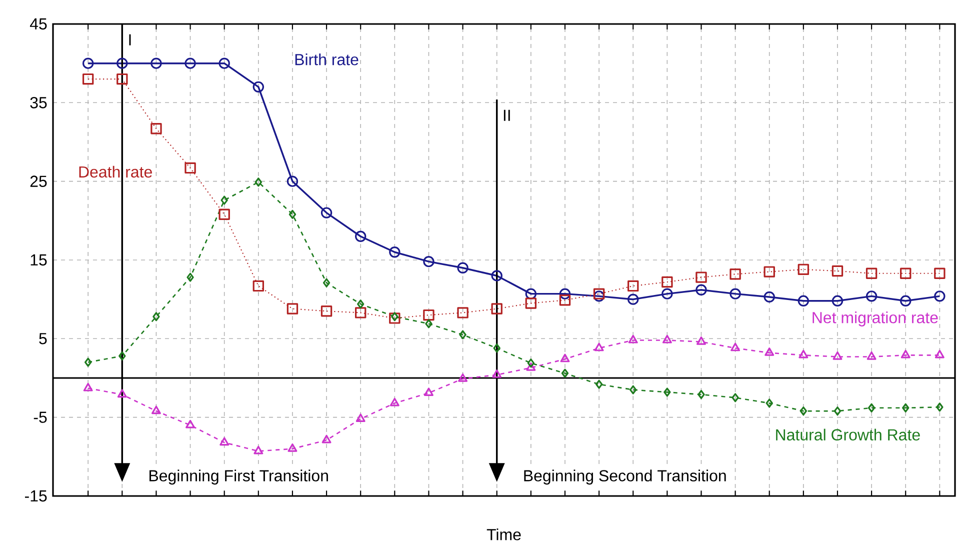 This screenshot has height=546, width=960. What do you see at coordinates (848, 434) in the screenshot?
I see `series-label: Natural Growth Rate` at bounding box center [848, 434].